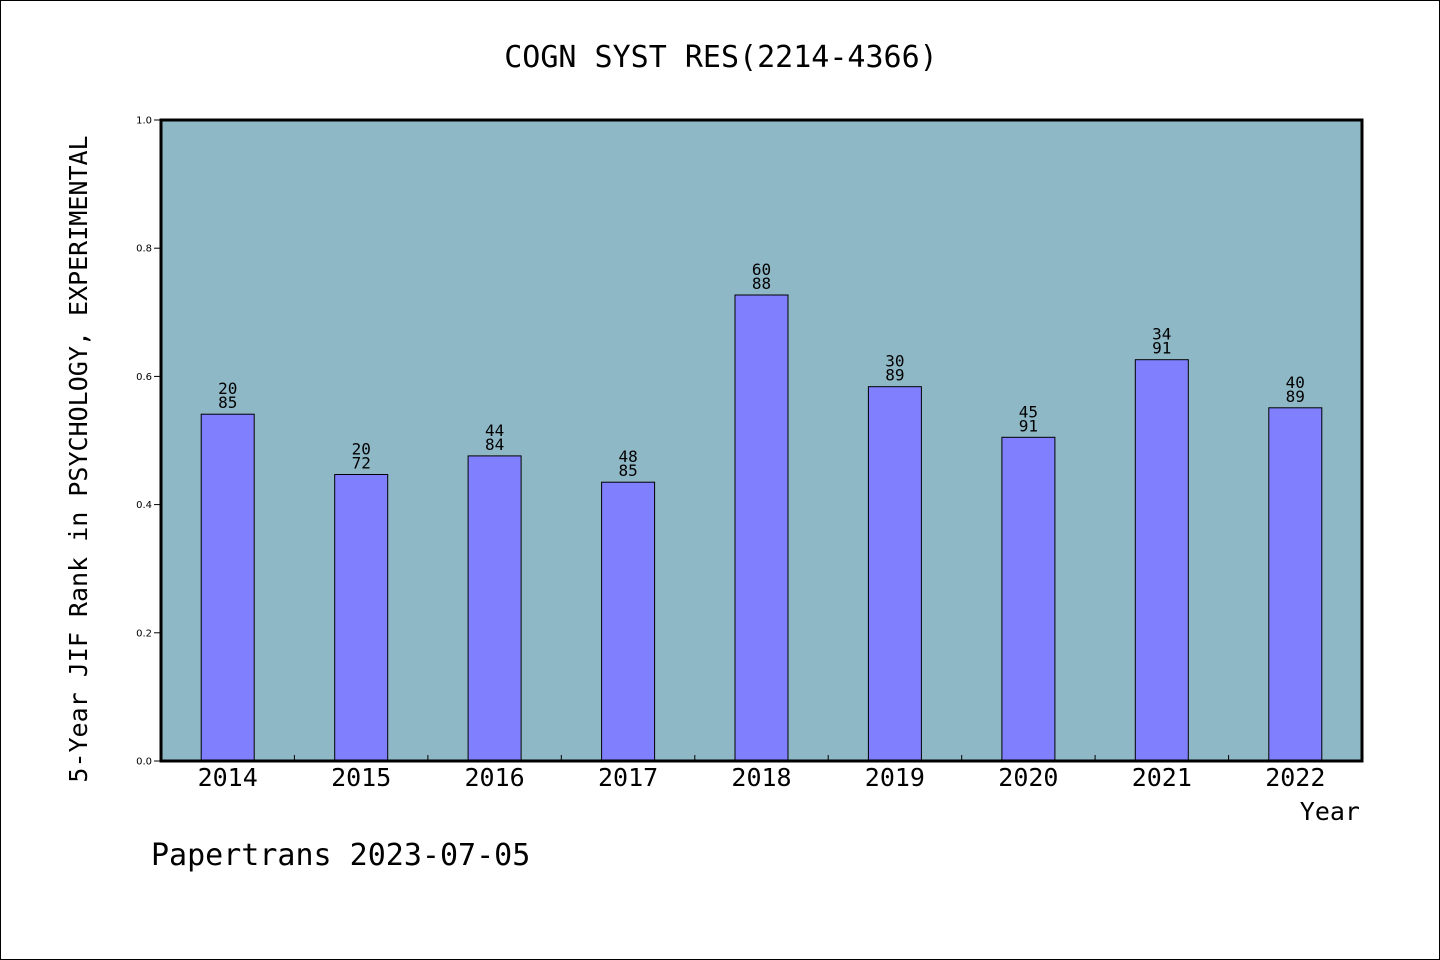 The width and height of the screenshot is (1440, 960). Describe the element at coordinates (628, 777) in the screenshot. I see `x-tick-label-2017: 2017` at that location.